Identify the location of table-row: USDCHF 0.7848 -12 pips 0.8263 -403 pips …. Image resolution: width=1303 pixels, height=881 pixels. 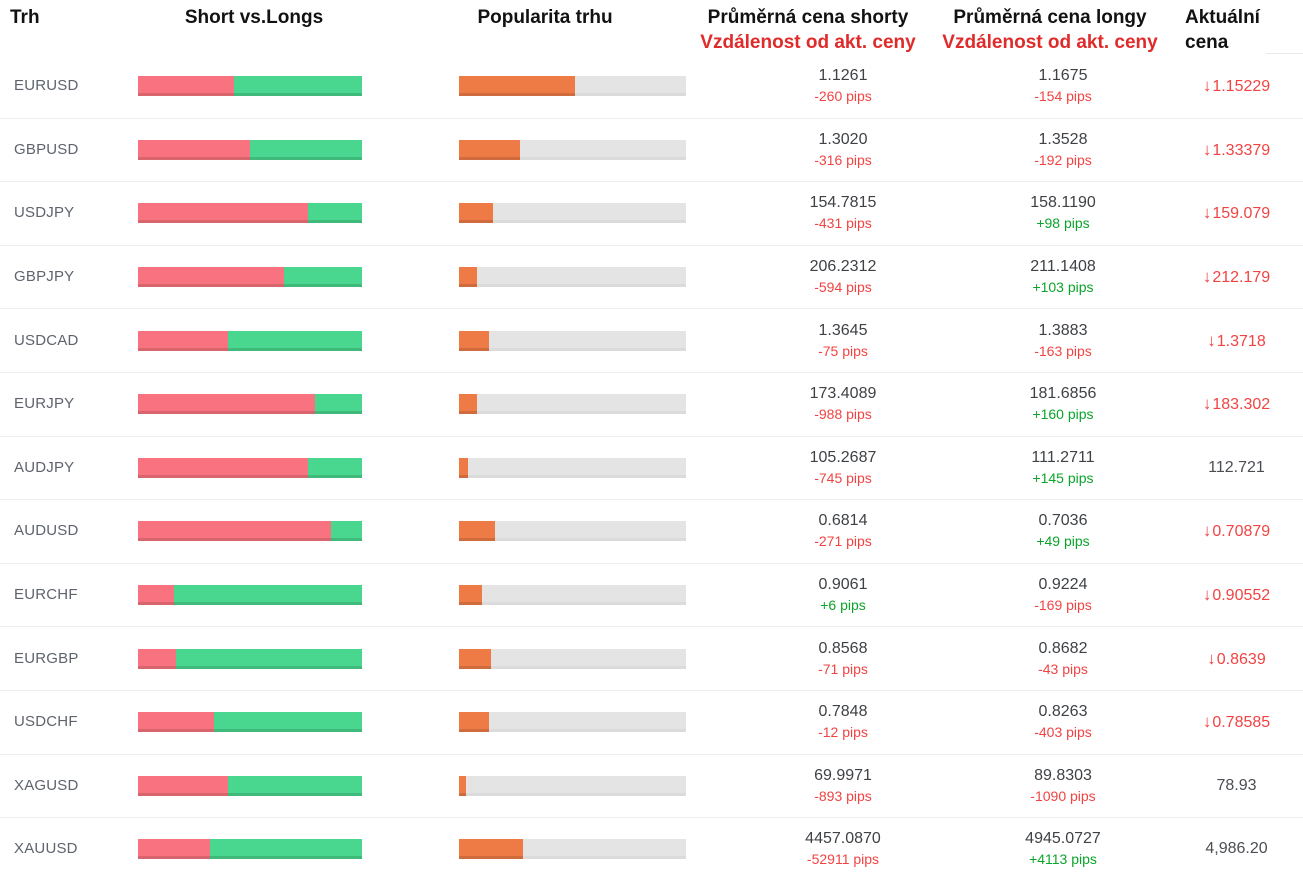
(651, 721).